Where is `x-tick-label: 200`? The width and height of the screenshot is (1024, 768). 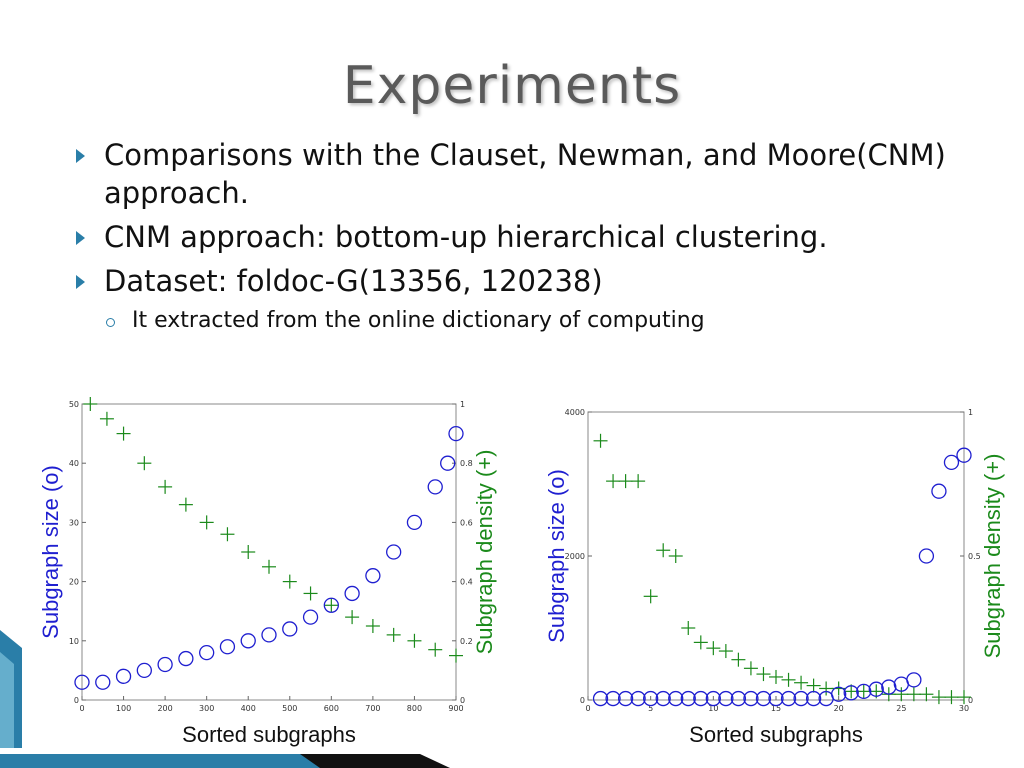
x-tick-label: 200 is located at coordinates (164, 708).